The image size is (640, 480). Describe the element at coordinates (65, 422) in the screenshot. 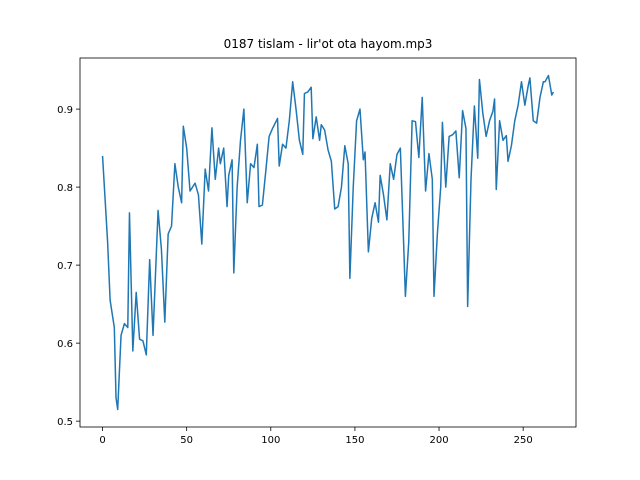

I see `y-tick-label: 0.5` at that location.